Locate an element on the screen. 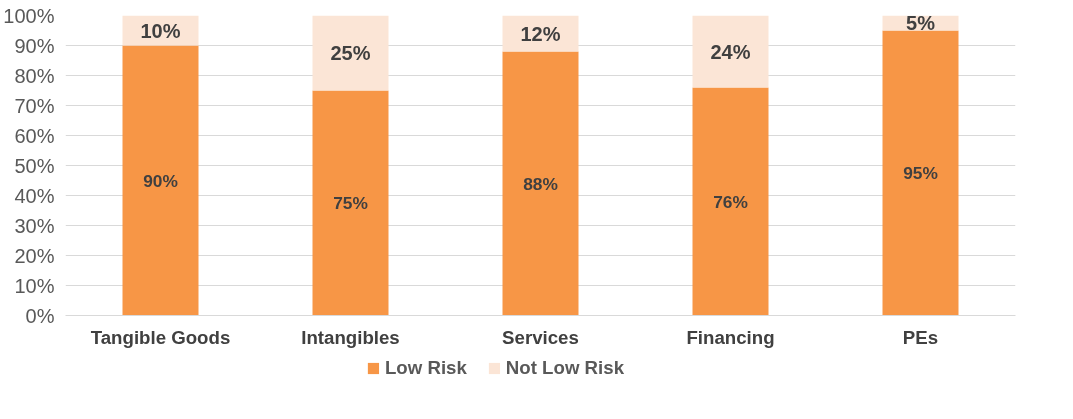 The image size is (1073, 419). data-label: 75% is located at coordinates (350, 203).